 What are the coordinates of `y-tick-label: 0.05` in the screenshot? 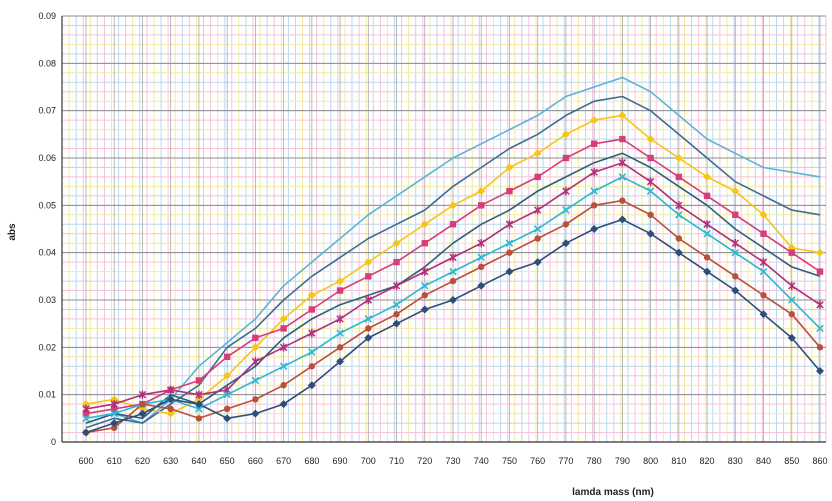 It's located at (47, 205).